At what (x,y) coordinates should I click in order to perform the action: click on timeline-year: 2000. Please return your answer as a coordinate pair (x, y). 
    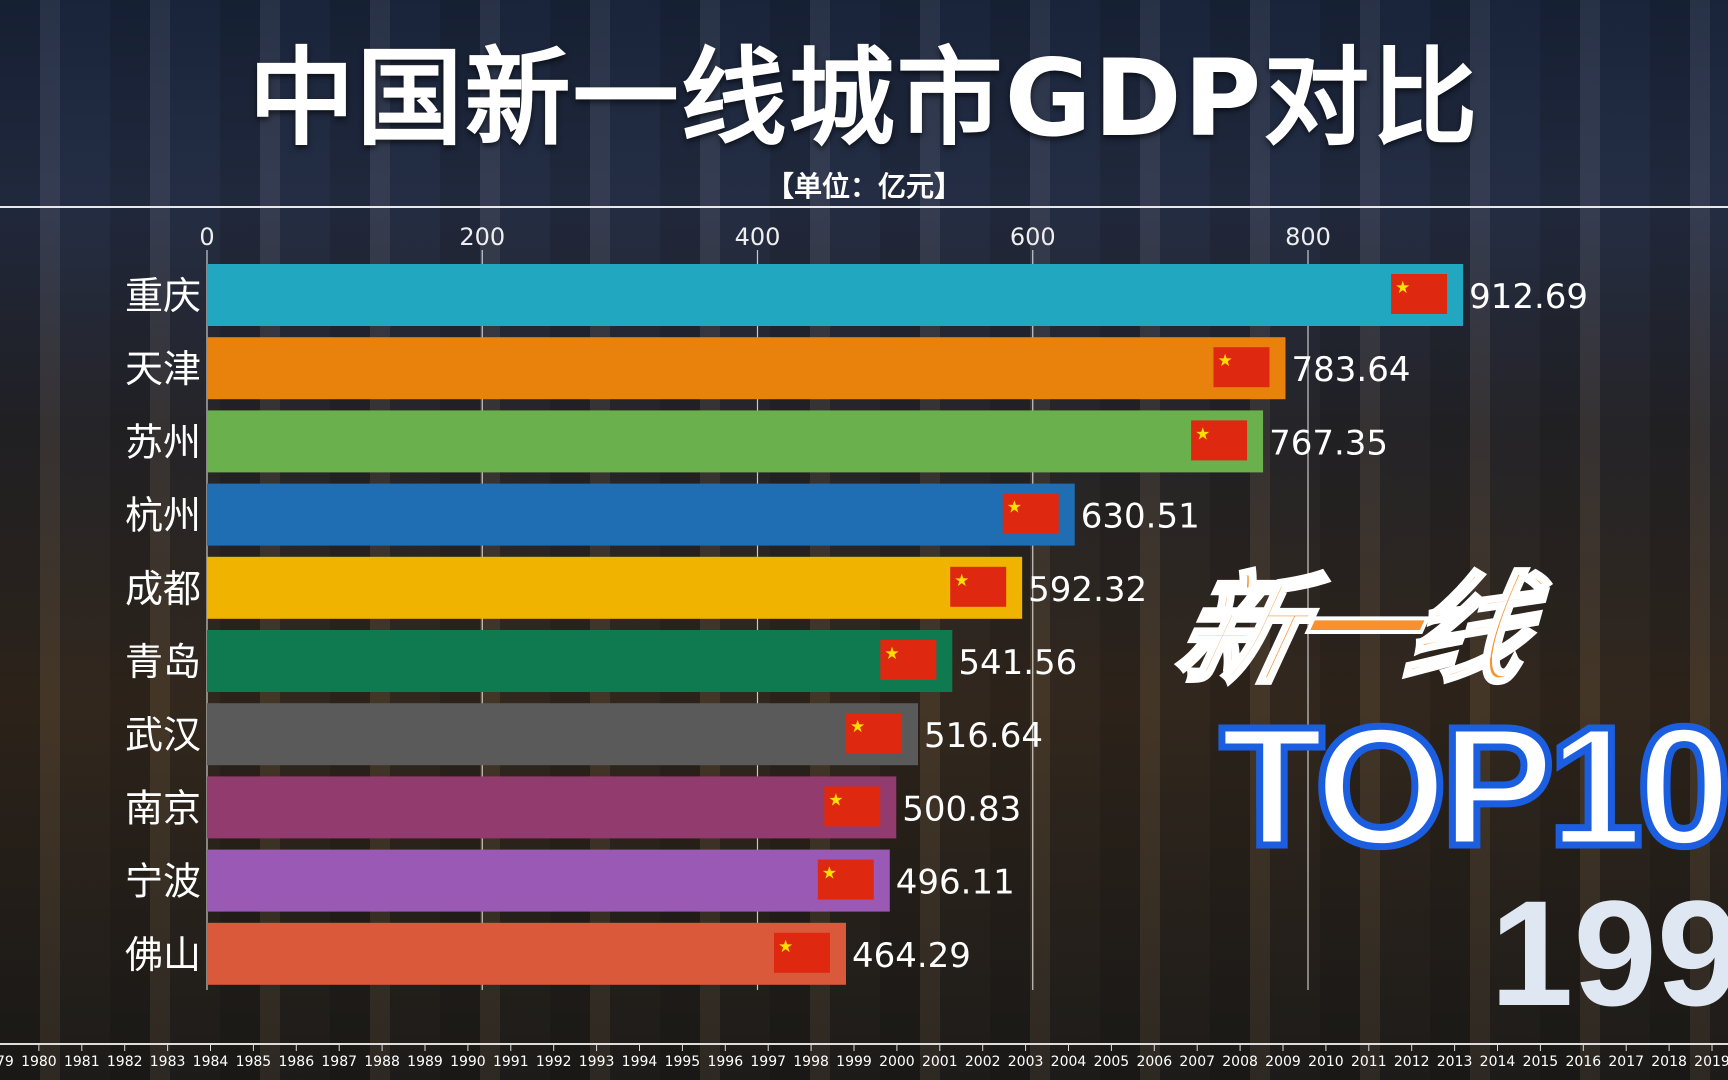
    Looking at the image, I should click on (897, 1062).